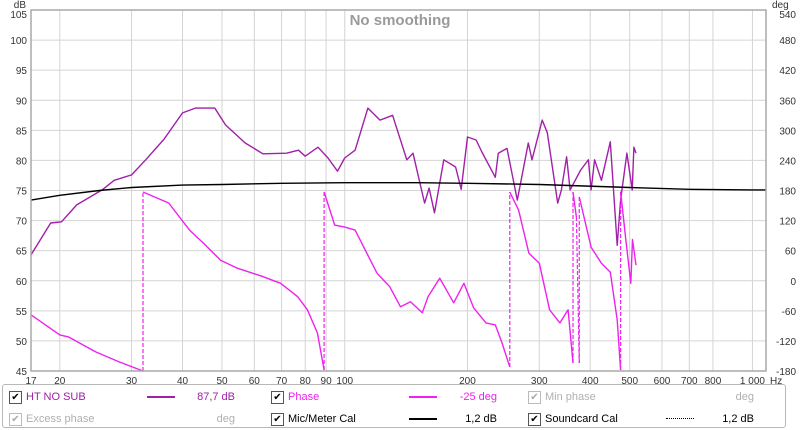 The height and width of the screenshot is (430, 800). What do you see at coordinates (15, 419) in the screenshot?
I see `legend-checkbox-excess-phase: ✔` at bounding box center [15, 419].